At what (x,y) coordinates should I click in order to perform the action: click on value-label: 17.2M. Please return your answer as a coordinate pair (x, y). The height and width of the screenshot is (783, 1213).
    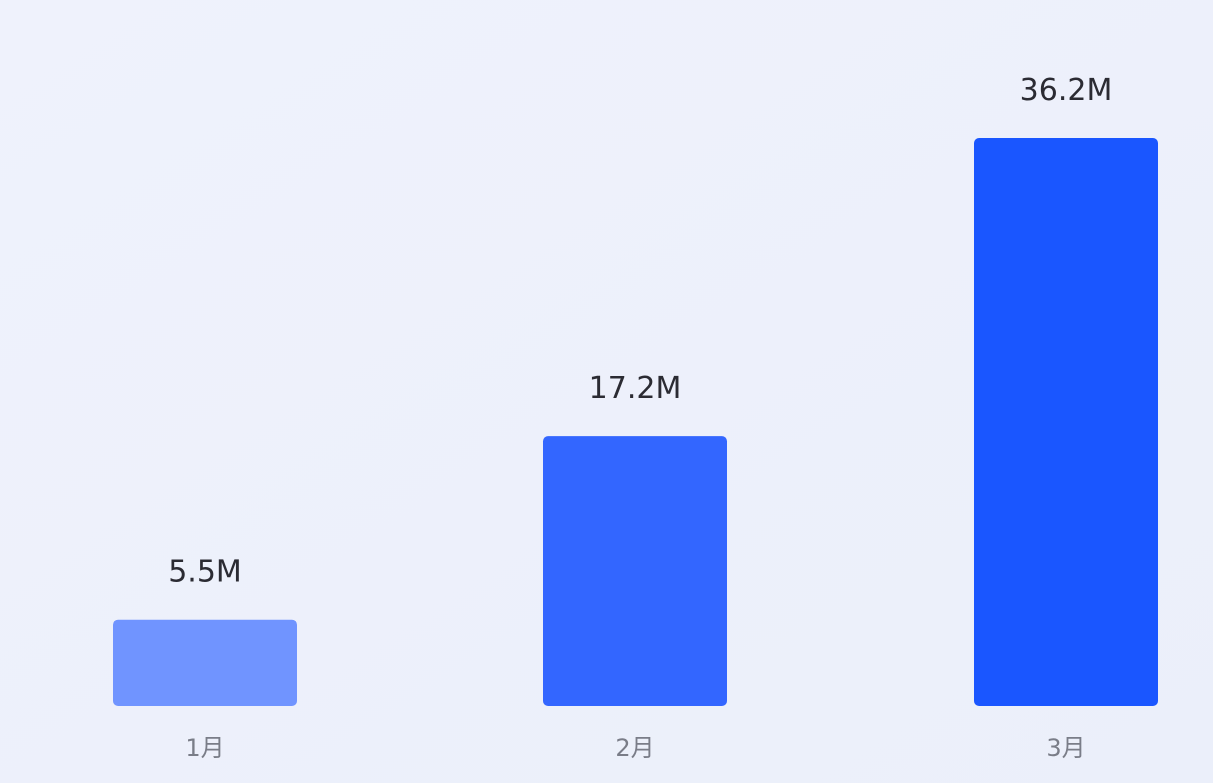
    Looking at the image, I should click on (635, 388).